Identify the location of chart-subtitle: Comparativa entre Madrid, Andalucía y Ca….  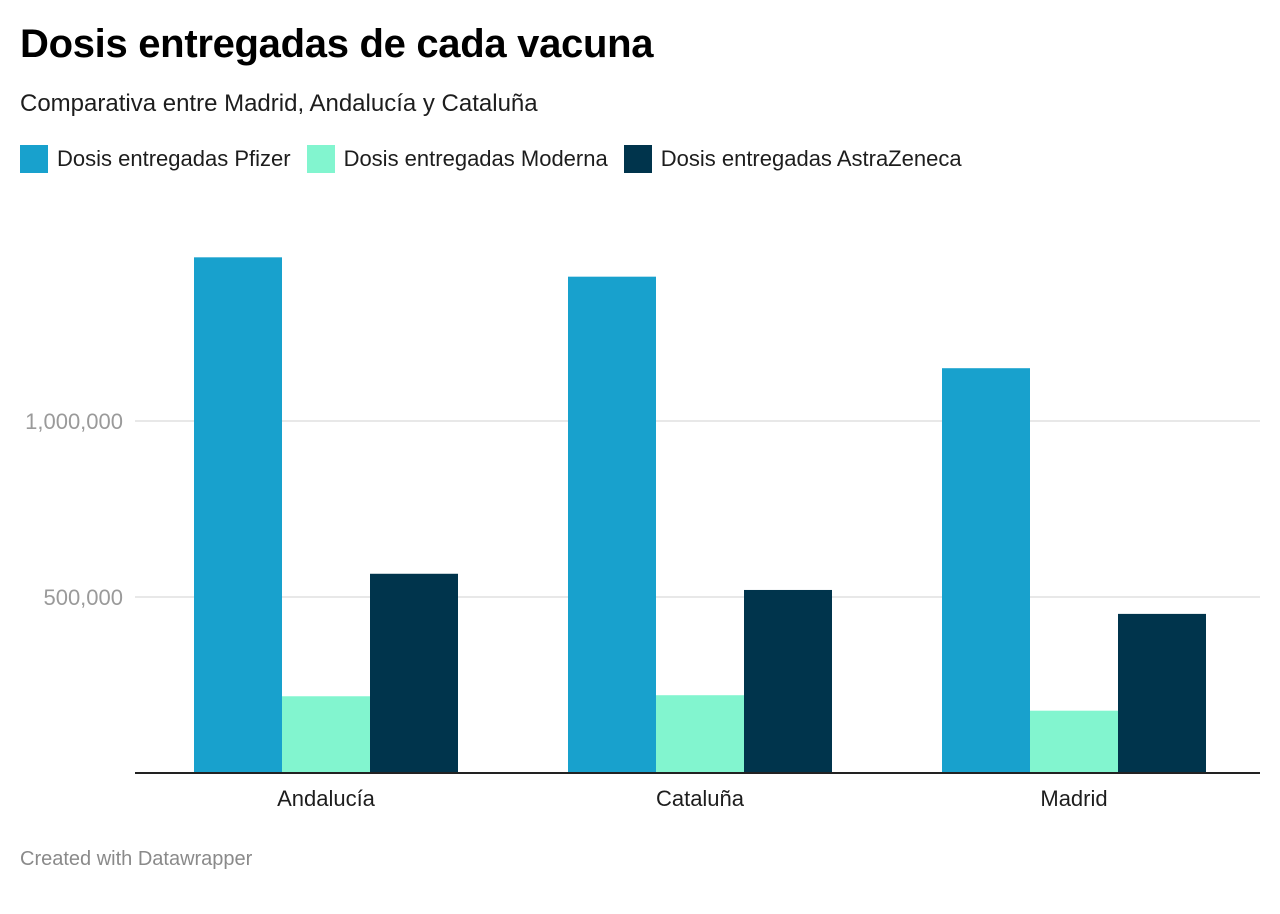
(279, 103).